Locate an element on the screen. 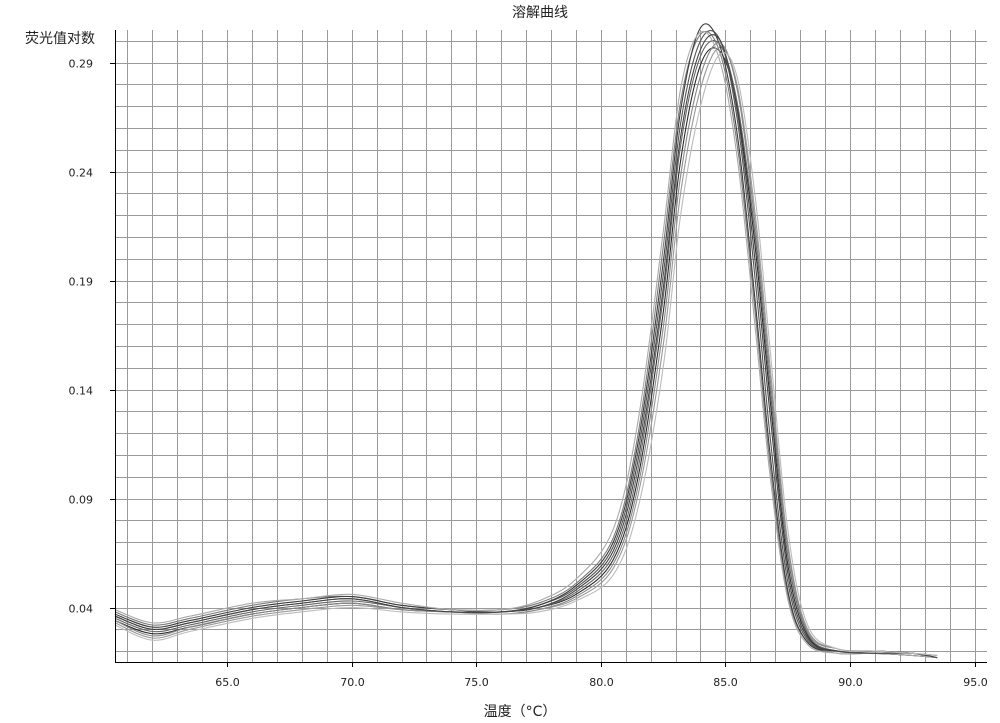 The width and height of the screenshot is (1000, 723). x-tick-label: 95.0 is located at coordinates (975, 682).